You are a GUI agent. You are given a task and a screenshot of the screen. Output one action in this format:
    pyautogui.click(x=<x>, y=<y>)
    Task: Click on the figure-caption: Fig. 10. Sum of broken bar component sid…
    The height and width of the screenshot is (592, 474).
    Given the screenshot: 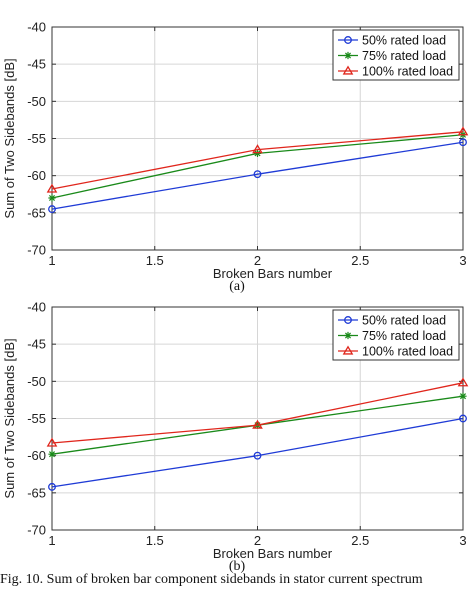 What is the action you would take?
    pyautogui.click(x=211, y=579)
    